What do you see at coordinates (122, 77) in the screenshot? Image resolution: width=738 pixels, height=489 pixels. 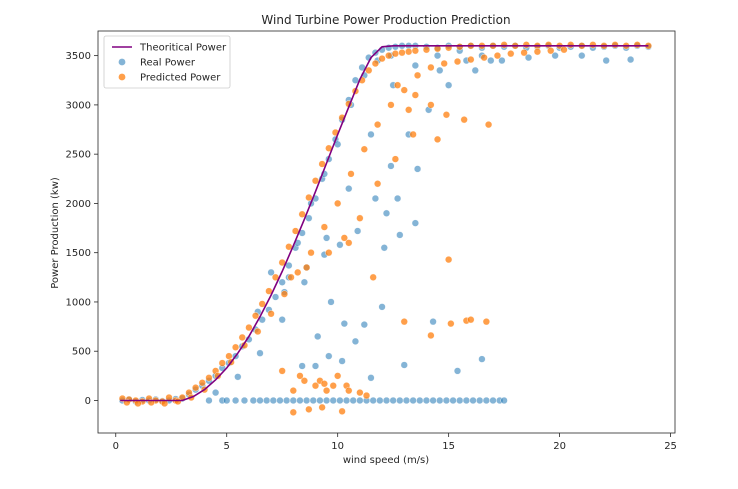 I see `legend-predicted-swatch` at bounding box center [122, 77].